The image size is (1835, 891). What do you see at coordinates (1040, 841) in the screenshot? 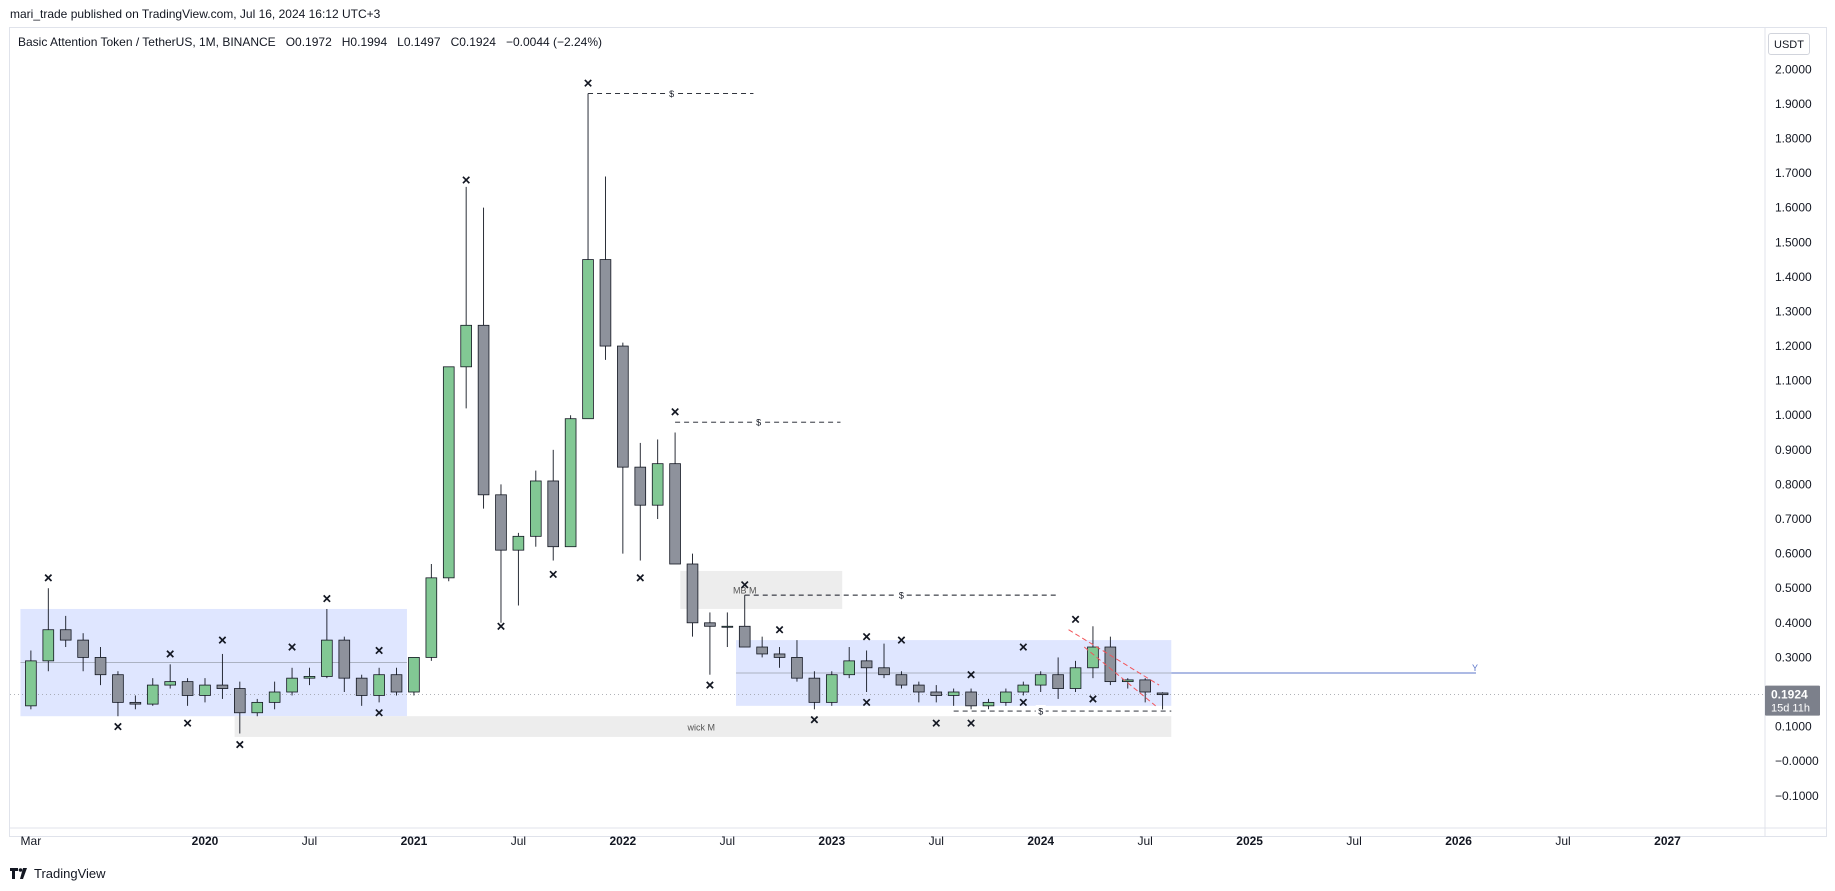
I see `x-tick-label: 2024` at bounding box center [1040, 841].